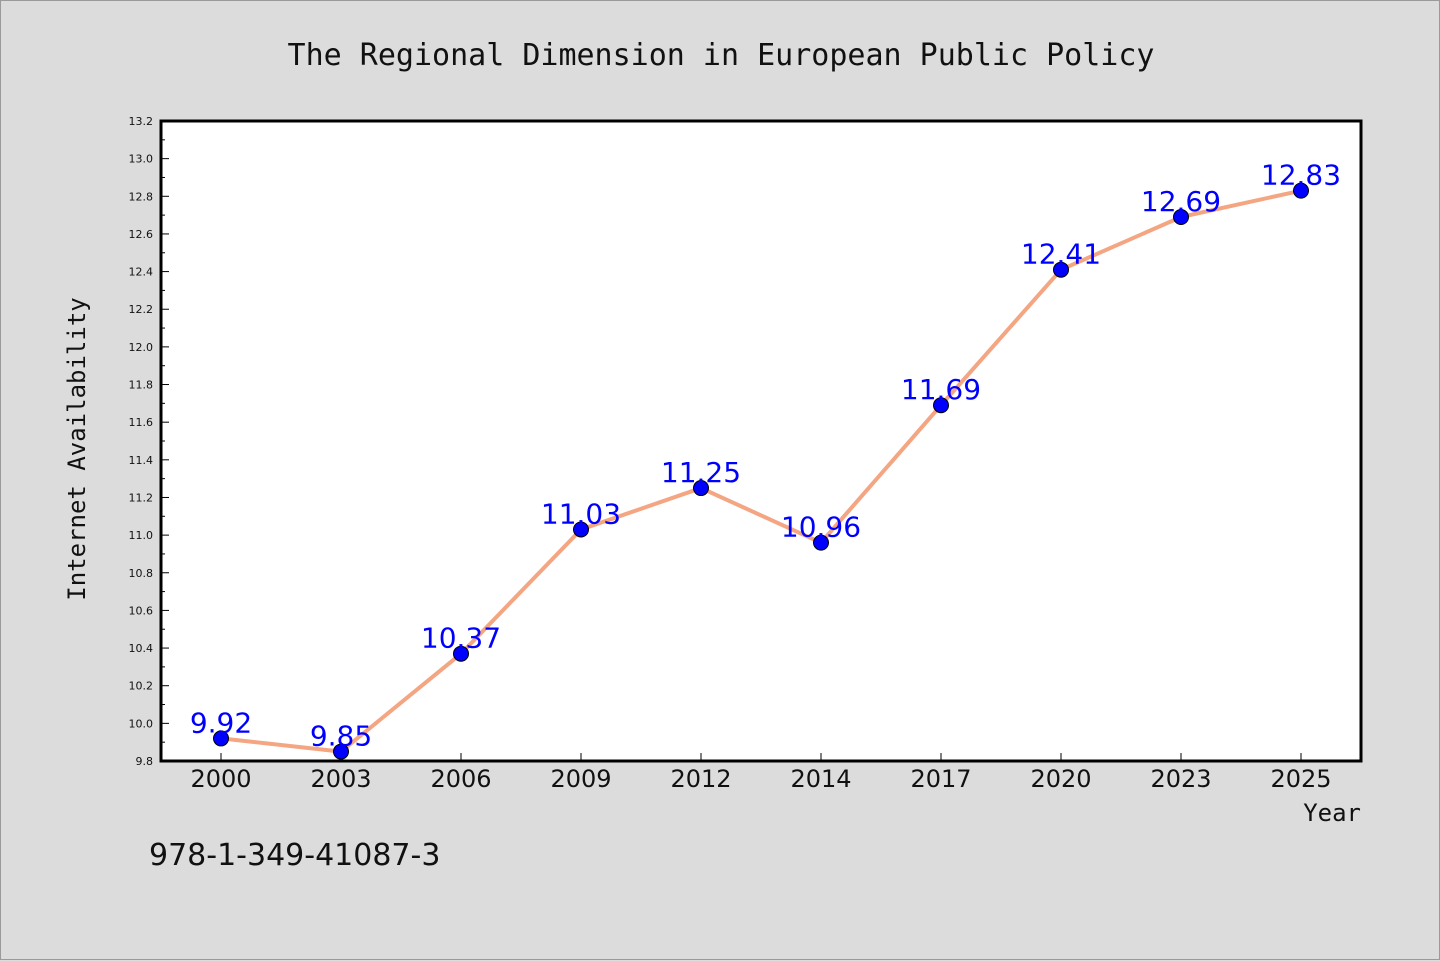 The width and height of the screenshot is (1440, 961). What do you see at coordinates (141, 497) in the screenshot?
I see `y-tick-label: 11.2` at bounding box center [141, 497].